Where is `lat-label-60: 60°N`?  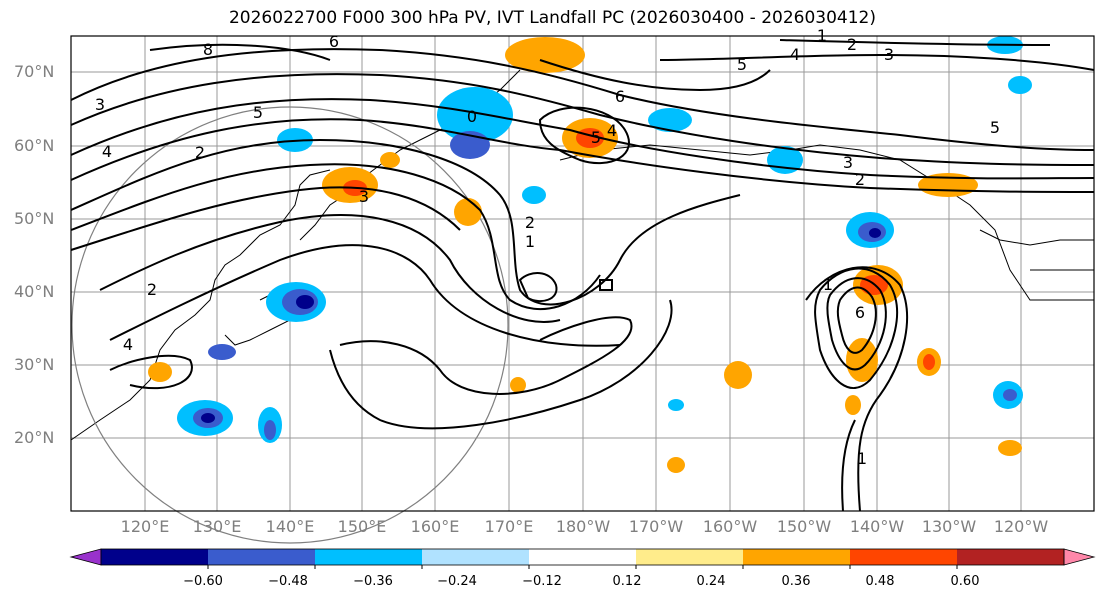
lat-label-60: 60°N is located at coordinates (34, 145).